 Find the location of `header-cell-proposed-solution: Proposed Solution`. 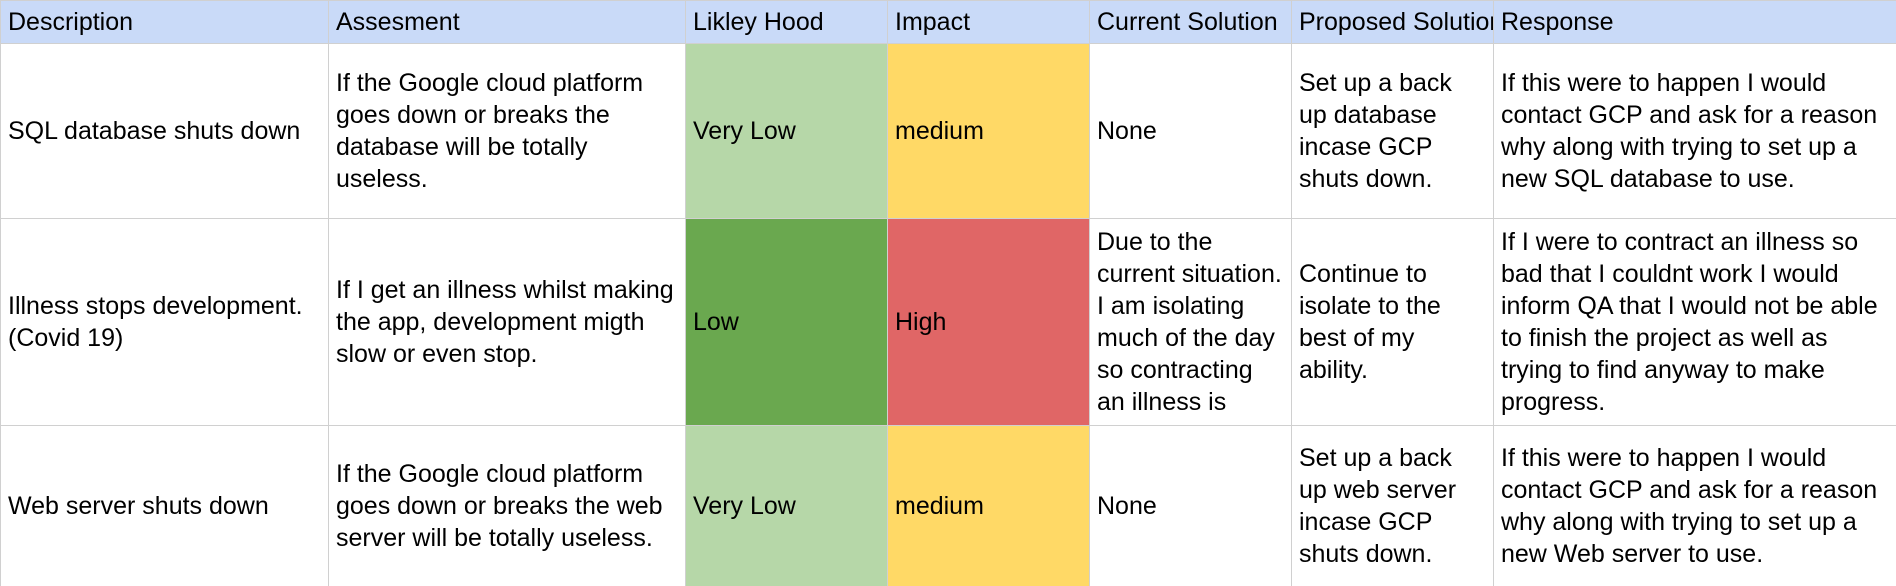

header-cell-proposed-solution: Proposed Solution is located at coordinates (1392, 22).